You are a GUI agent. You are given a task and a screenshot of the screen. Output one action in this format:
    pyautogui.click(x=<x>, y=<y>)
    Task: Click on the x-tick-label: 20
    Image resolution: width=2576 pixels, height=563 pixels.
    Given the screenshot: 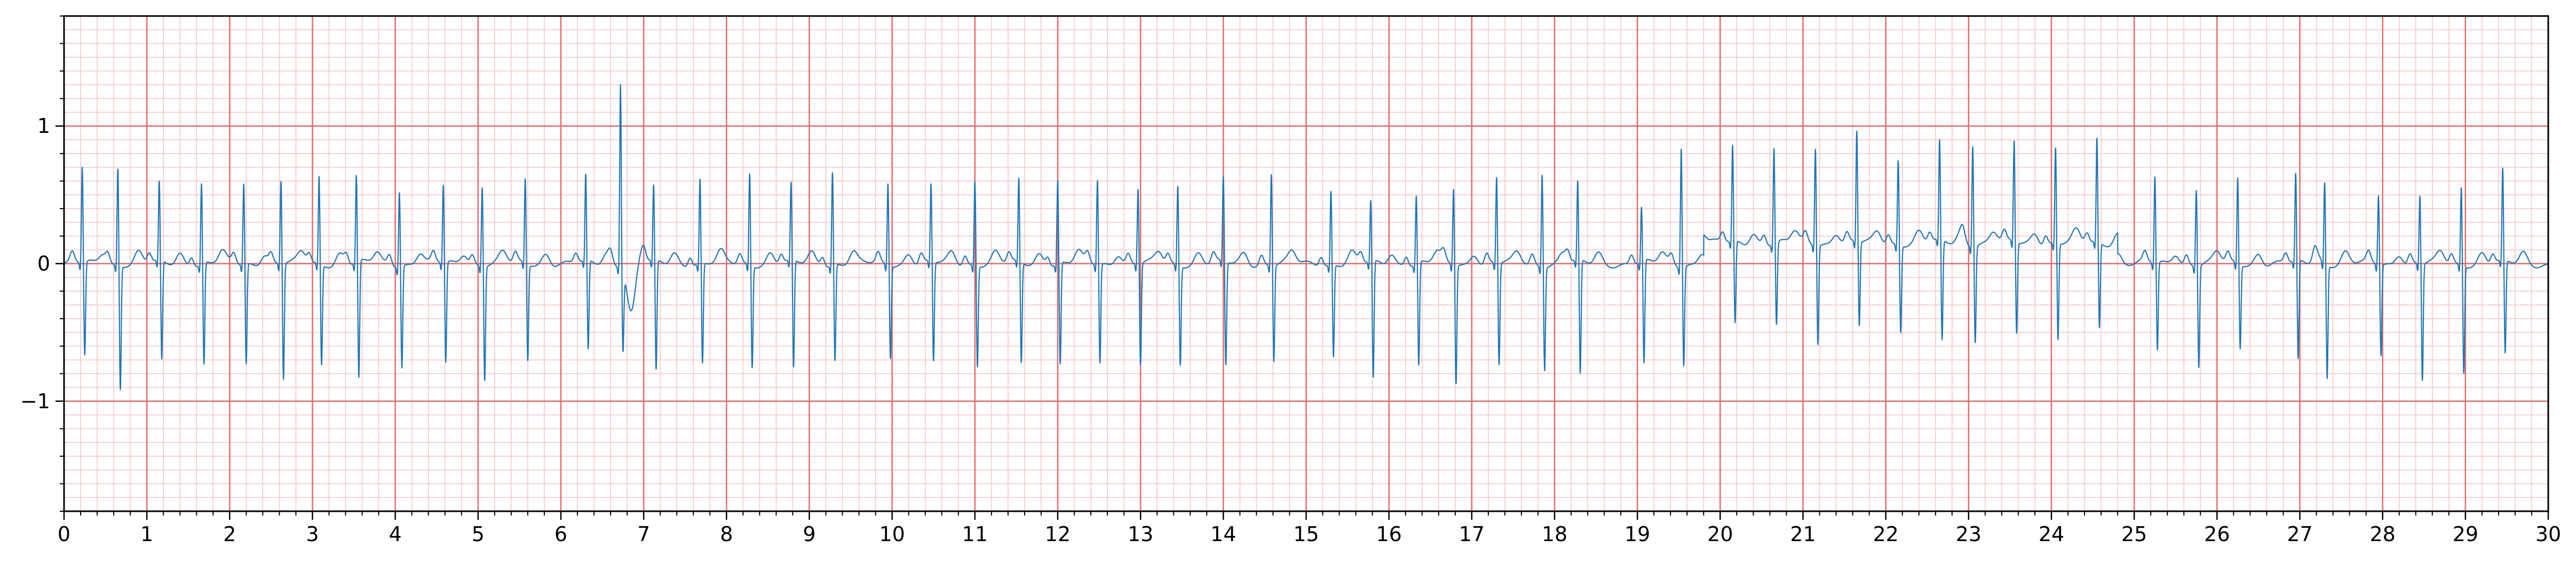 What is the action you would take?
    pyautogui.click(x=1720, y=534)
    